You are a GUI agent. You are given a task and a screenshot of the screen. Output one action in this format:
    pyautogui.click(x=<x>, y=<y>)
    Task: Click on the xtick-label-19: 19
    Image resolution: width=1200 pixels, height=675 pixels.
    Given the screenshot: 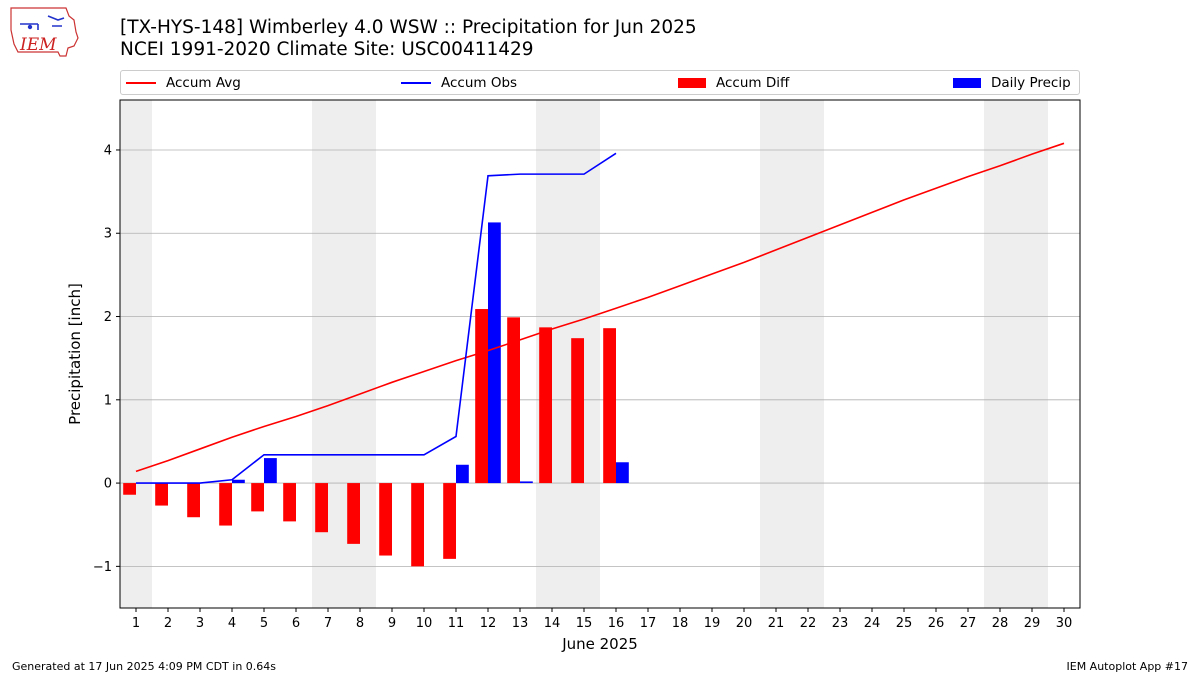 What is the action you would take?
    pyautogui.click(x=712, y=623)
    